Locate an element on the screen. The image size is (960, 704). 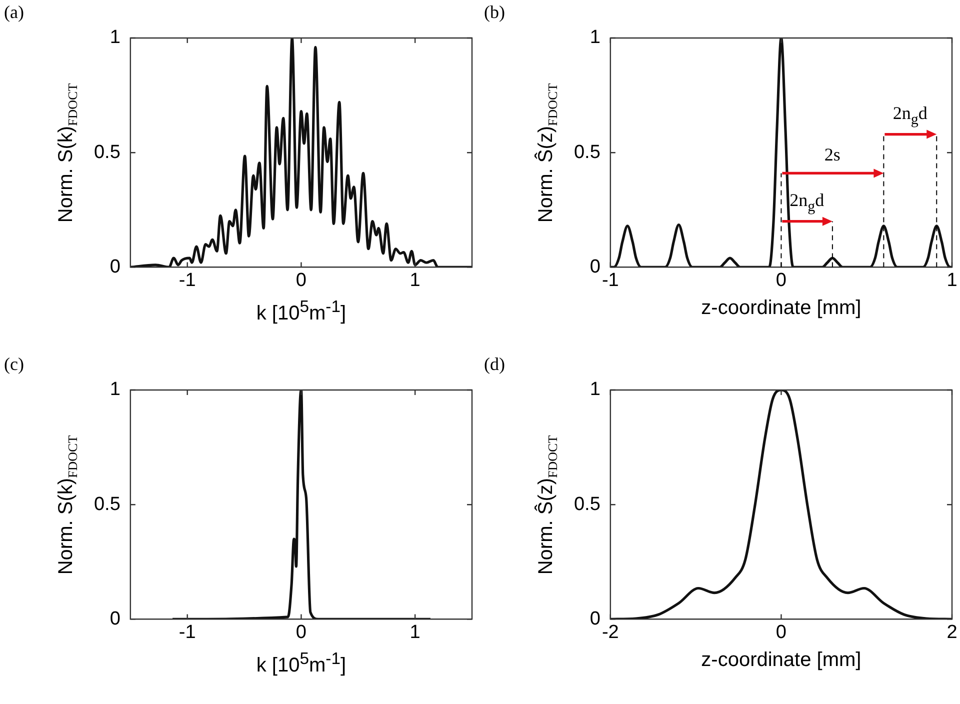
x-tick-label: -2 is located at coordinates (610, 632).